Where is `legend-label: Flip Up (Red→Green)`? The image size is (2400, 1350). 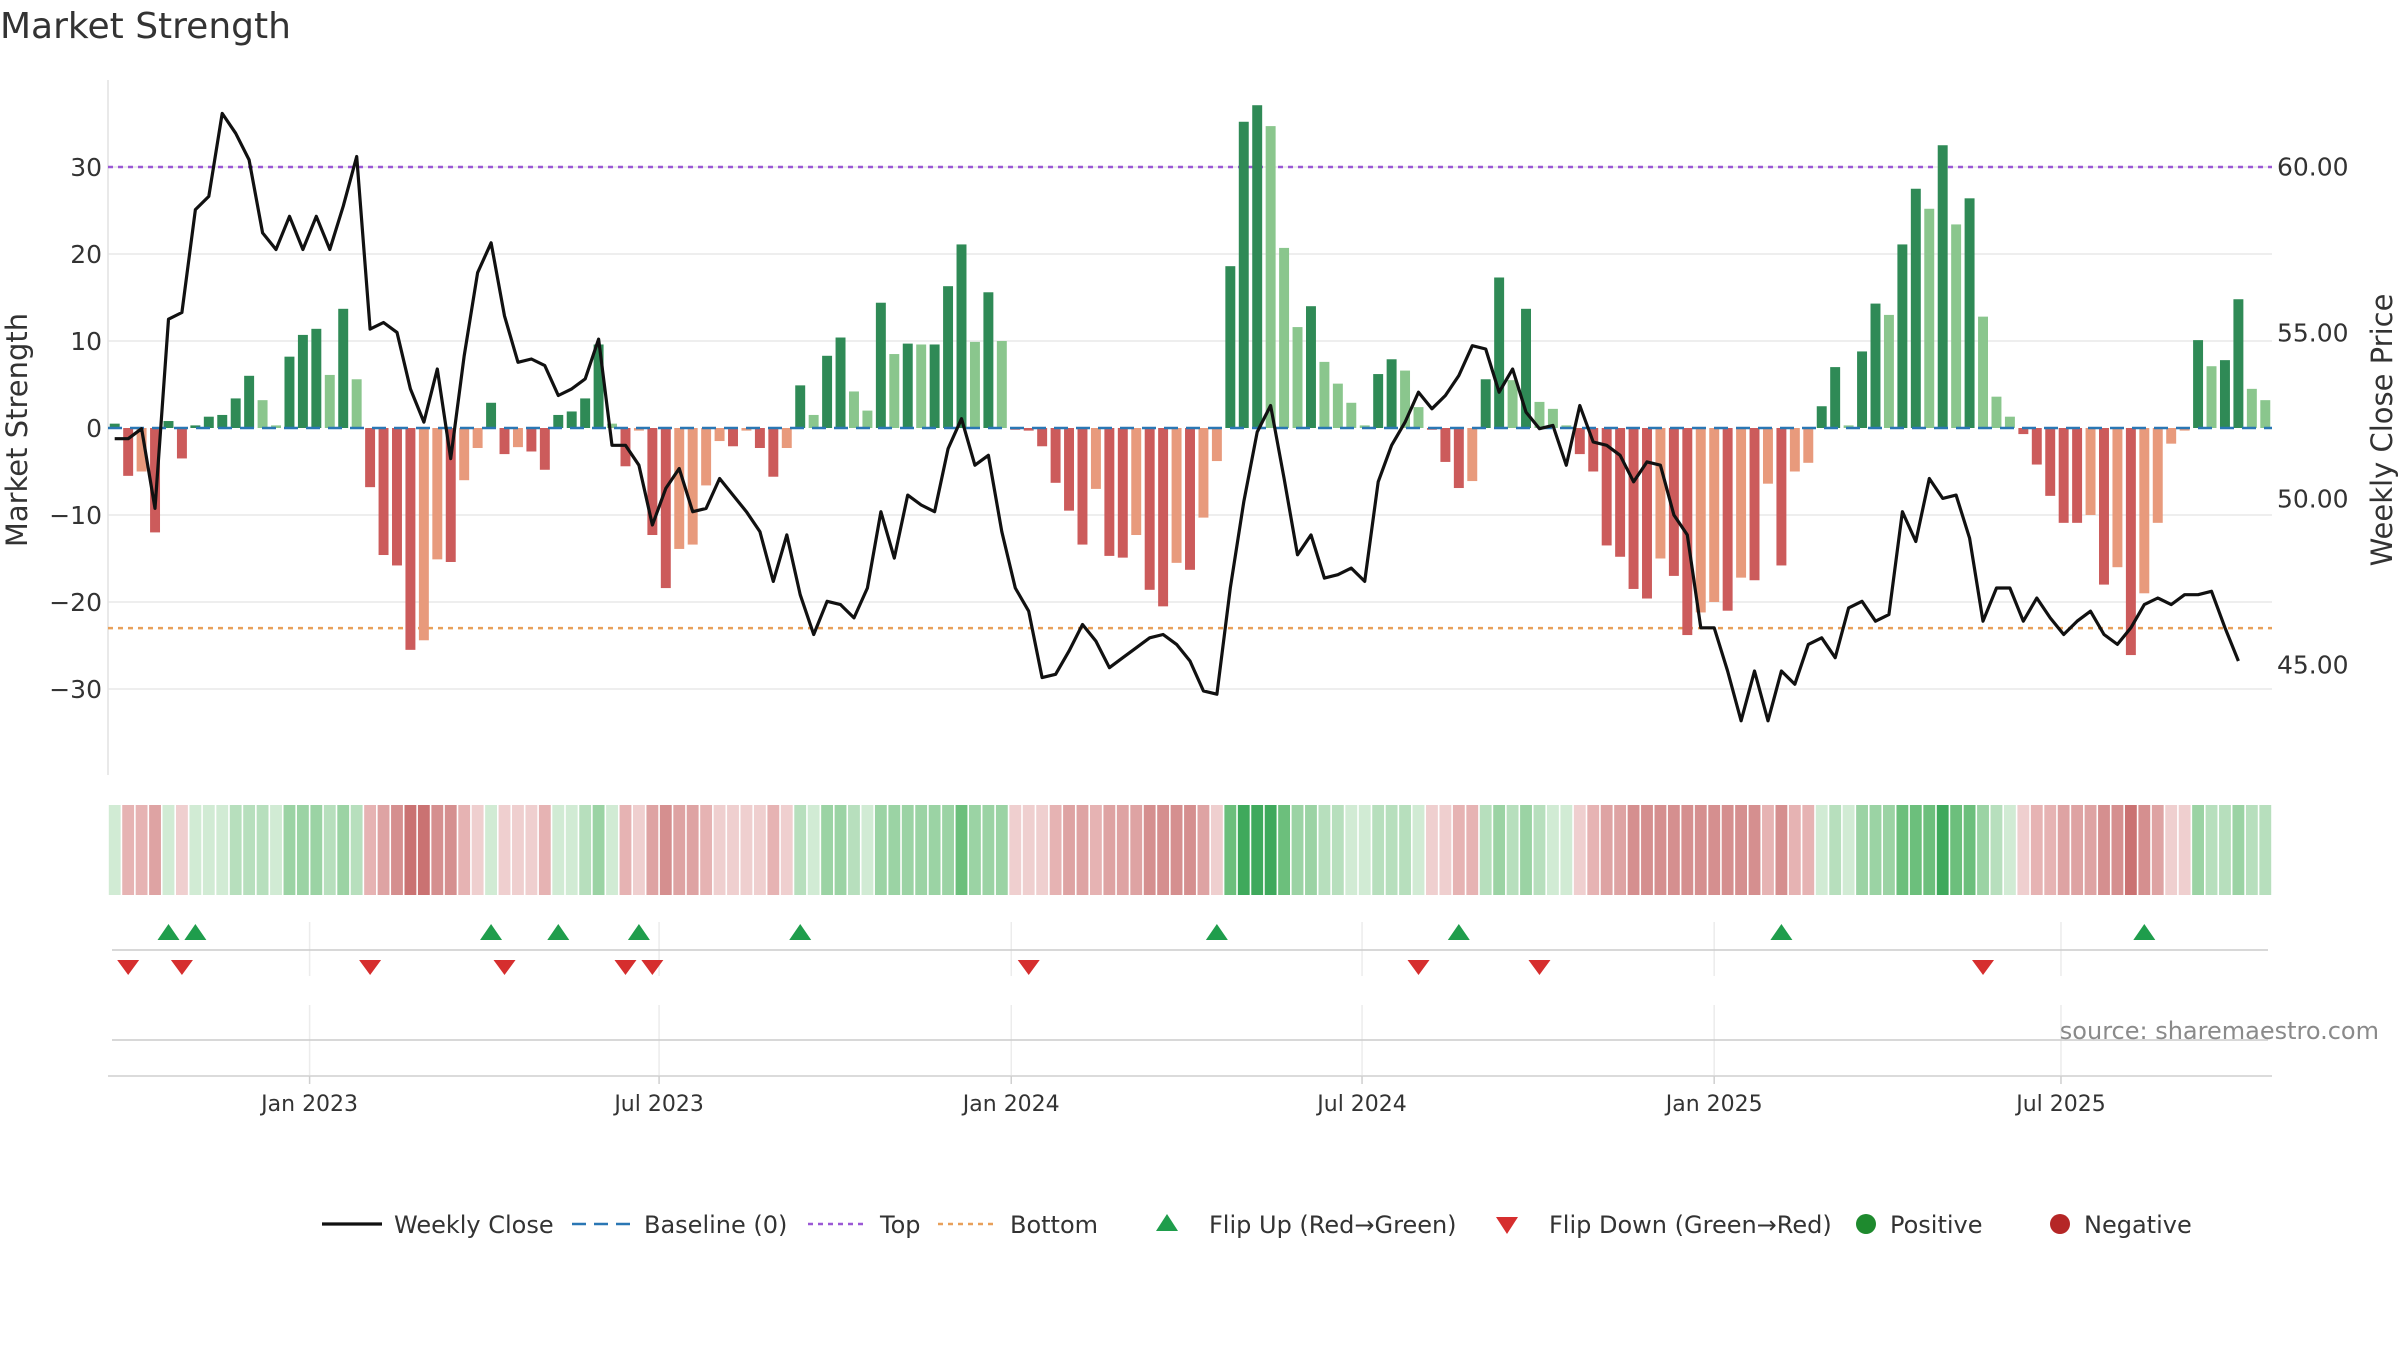
legend-label: Flip Up (Red→Green) is located at coordinates (1333, 1225).